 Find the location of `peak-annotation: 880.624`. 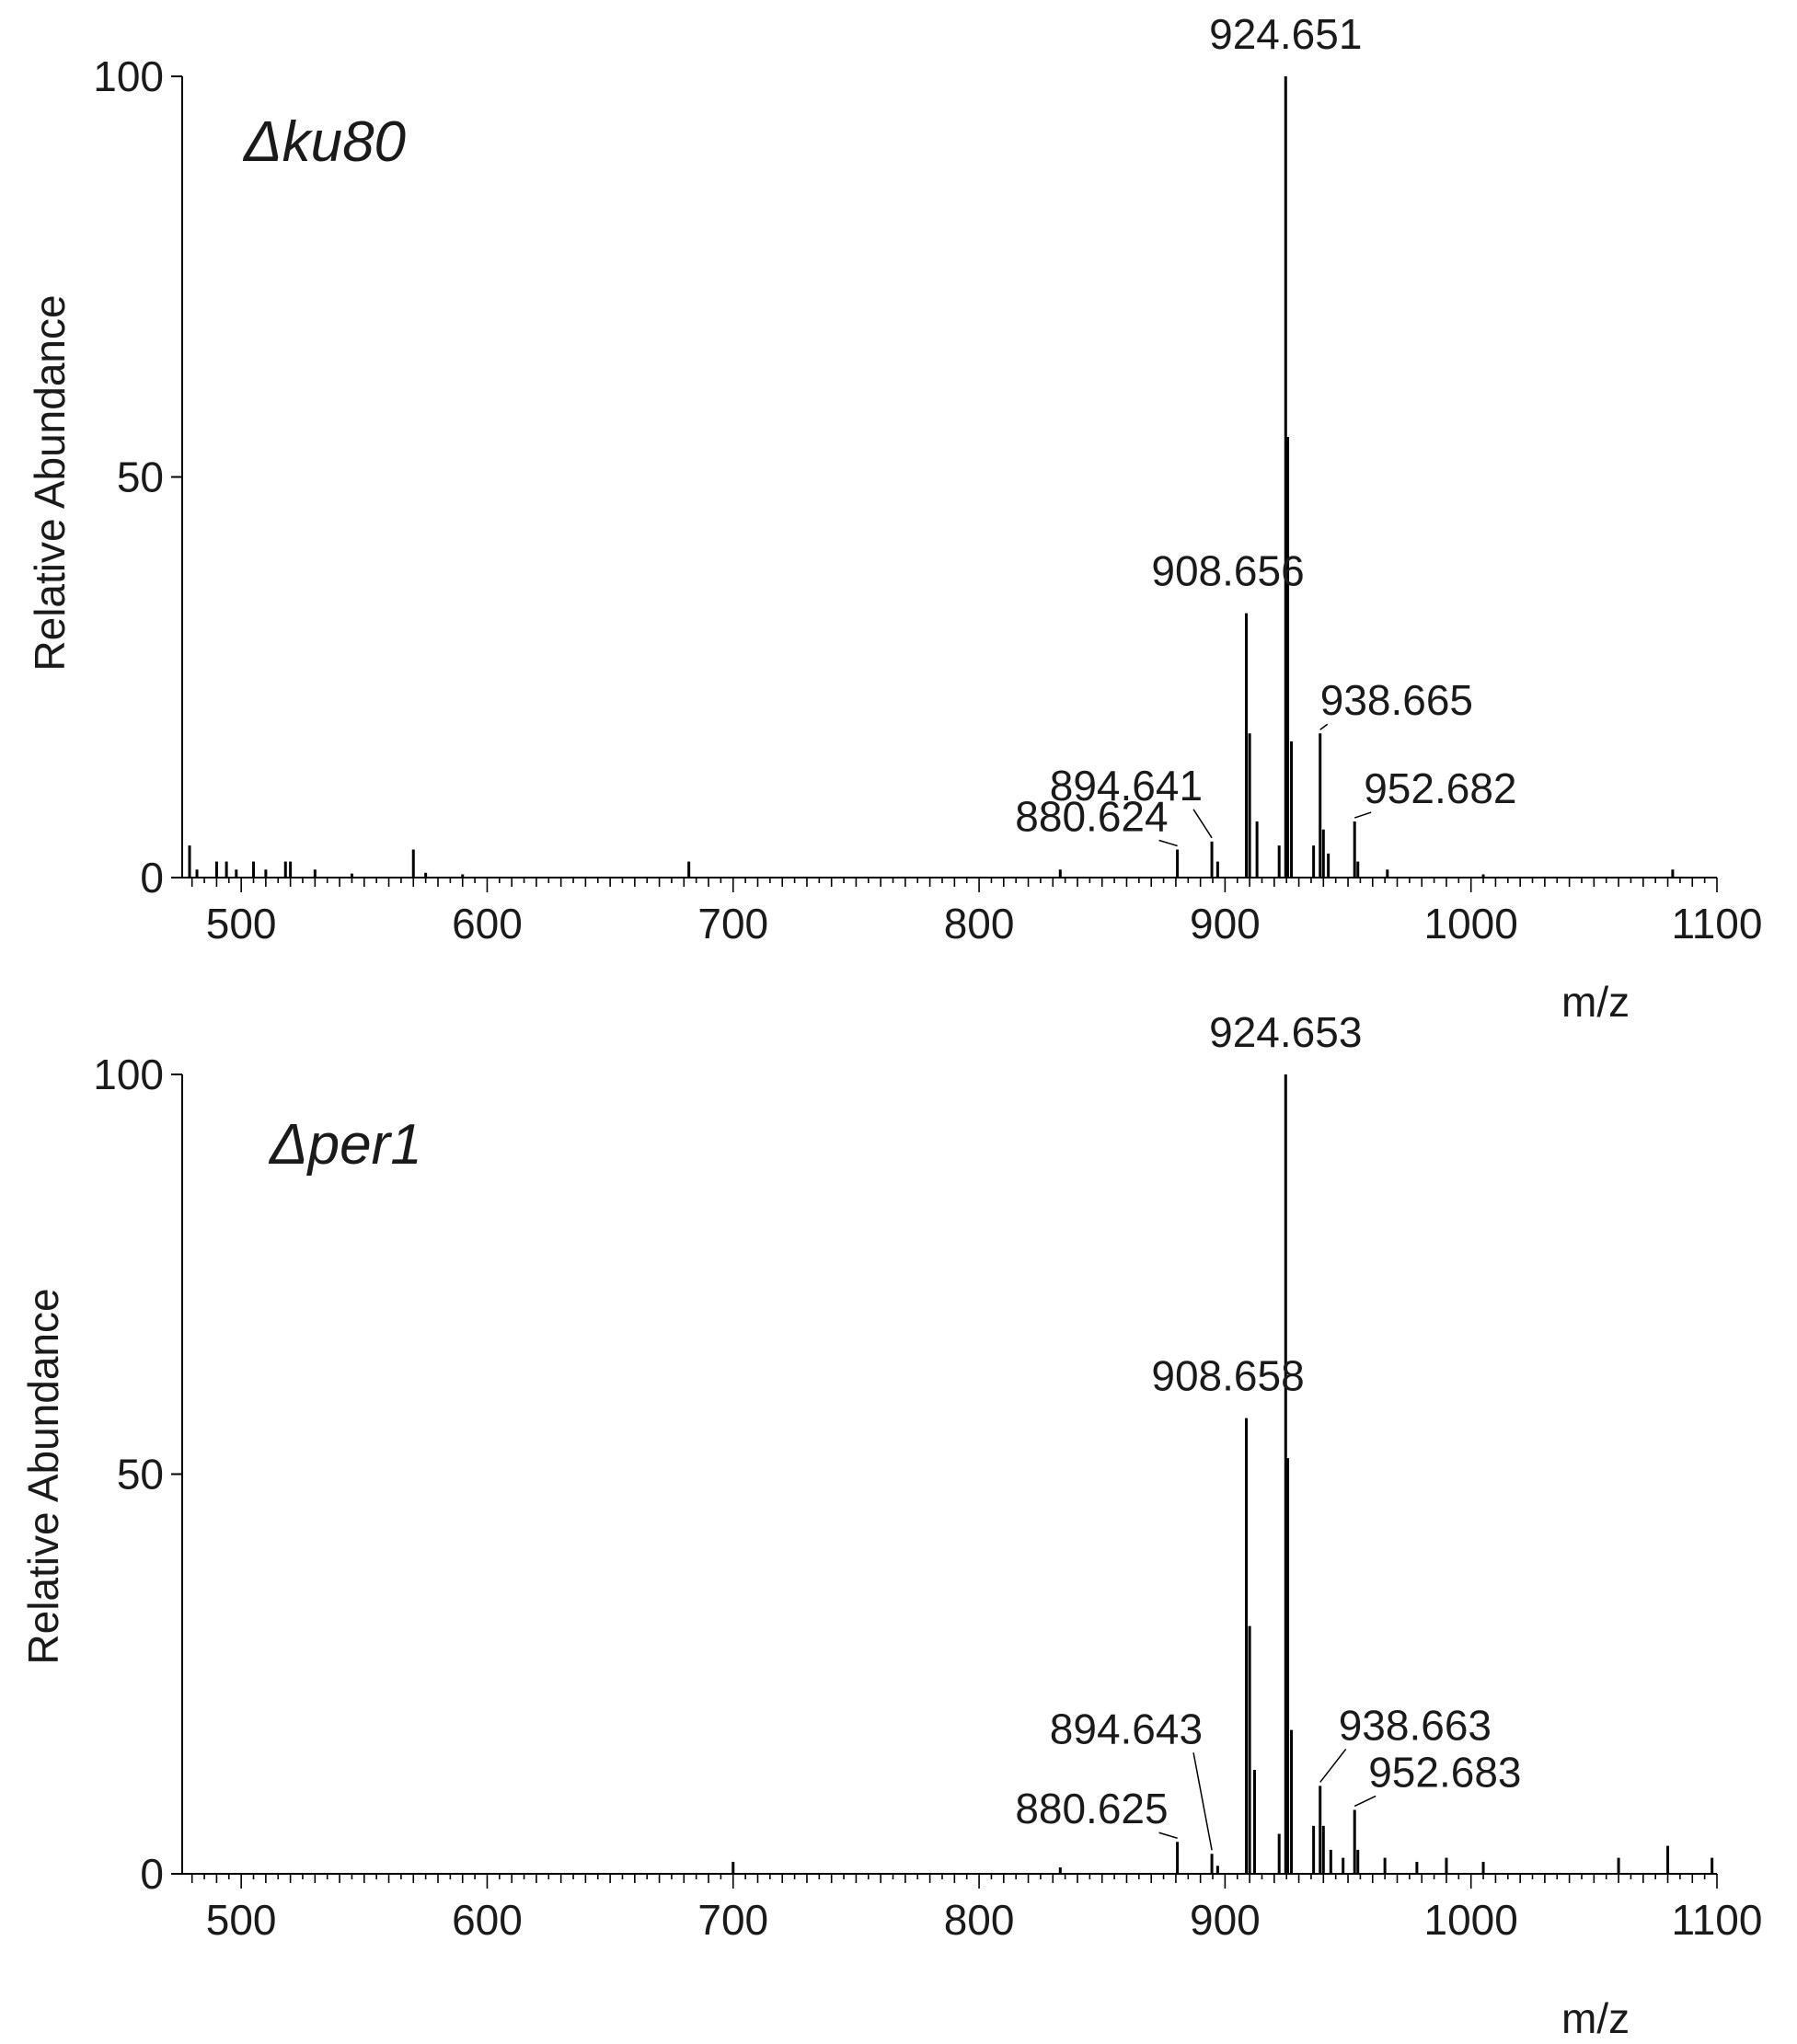

peak-annotation: 880.624 is located at coordinates (1091, 817).